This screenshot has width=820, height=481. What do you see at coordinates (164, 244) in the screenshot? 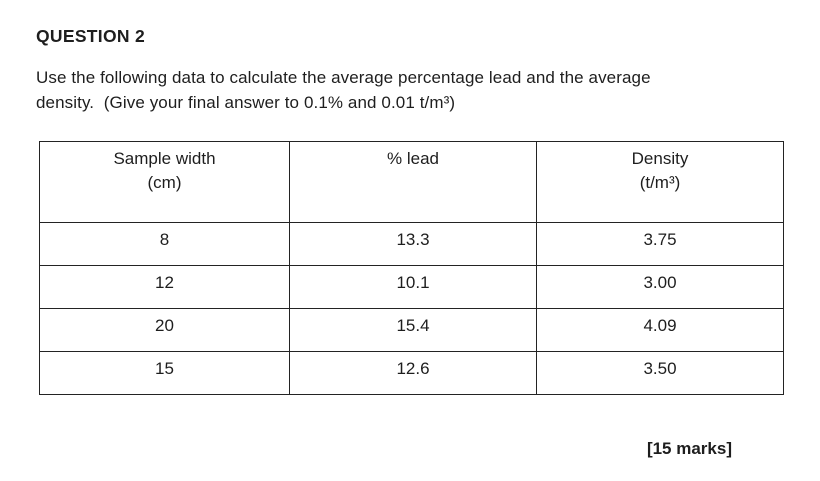
I see `cell-sample-width: 8` at bounding box center [164, 244].